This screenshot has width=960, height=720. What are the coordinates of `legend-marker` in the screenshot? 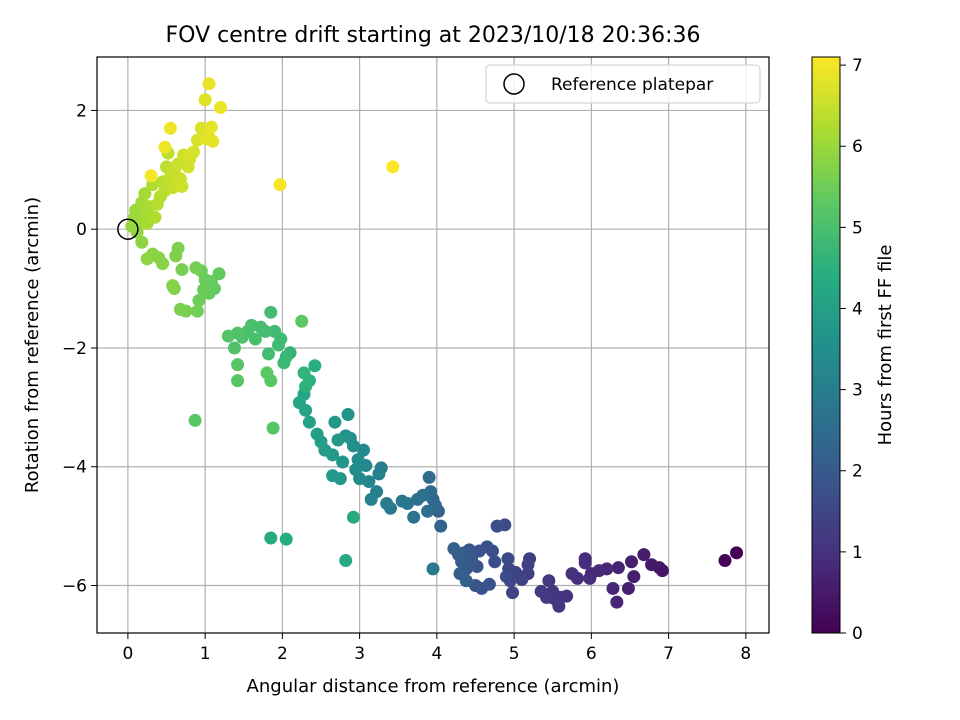 It's located at (514, 84).